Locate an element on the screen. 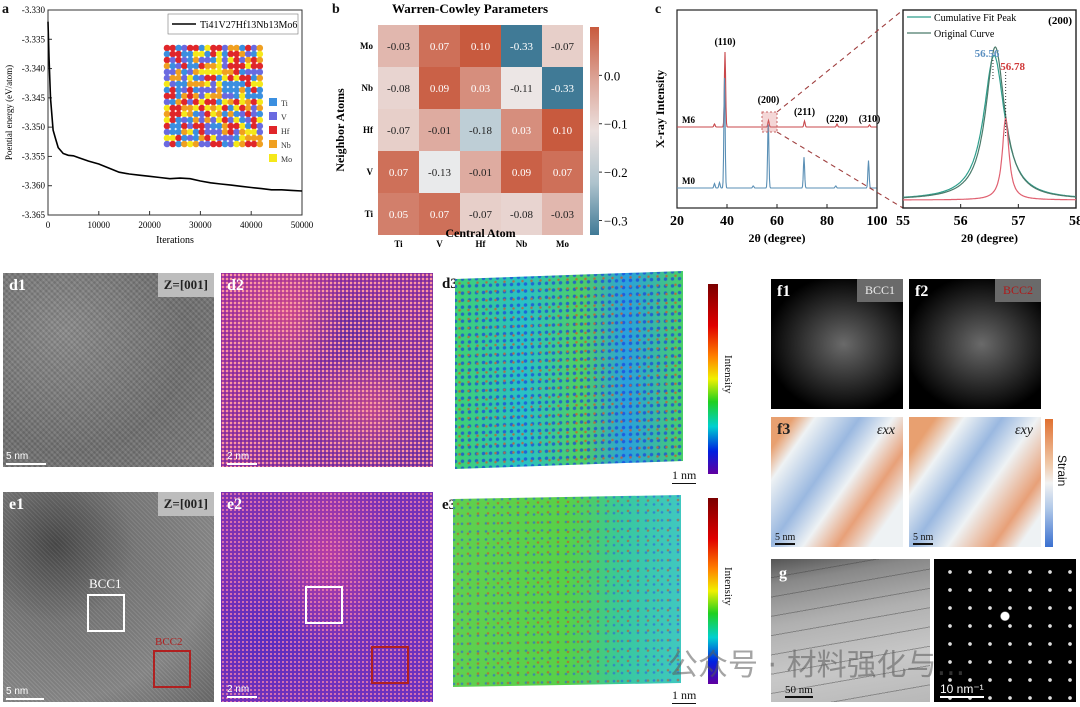  intensity-colorbar-label: Intensity is located at coordinates (728, 586).